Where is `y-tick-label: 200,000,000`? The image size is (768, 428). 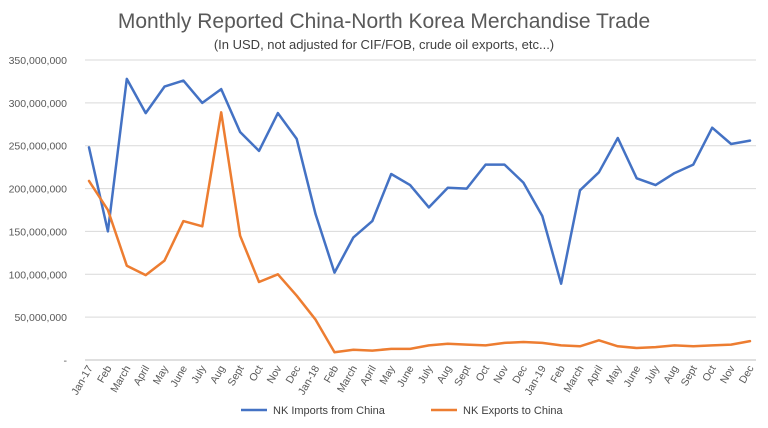 y-tick-label: 200,000,000 is located at coordinates (38, 190).